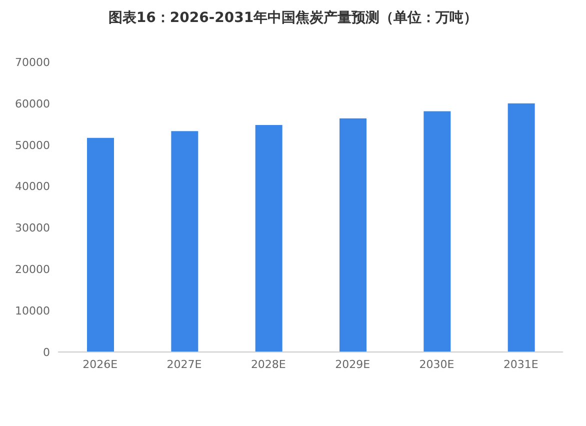 This screenshot has height=426, width=586. What do you see at coordinates (46, 352) in the screenshot?
I see `y-tick-label: 0` at bounding box center [46, 352].